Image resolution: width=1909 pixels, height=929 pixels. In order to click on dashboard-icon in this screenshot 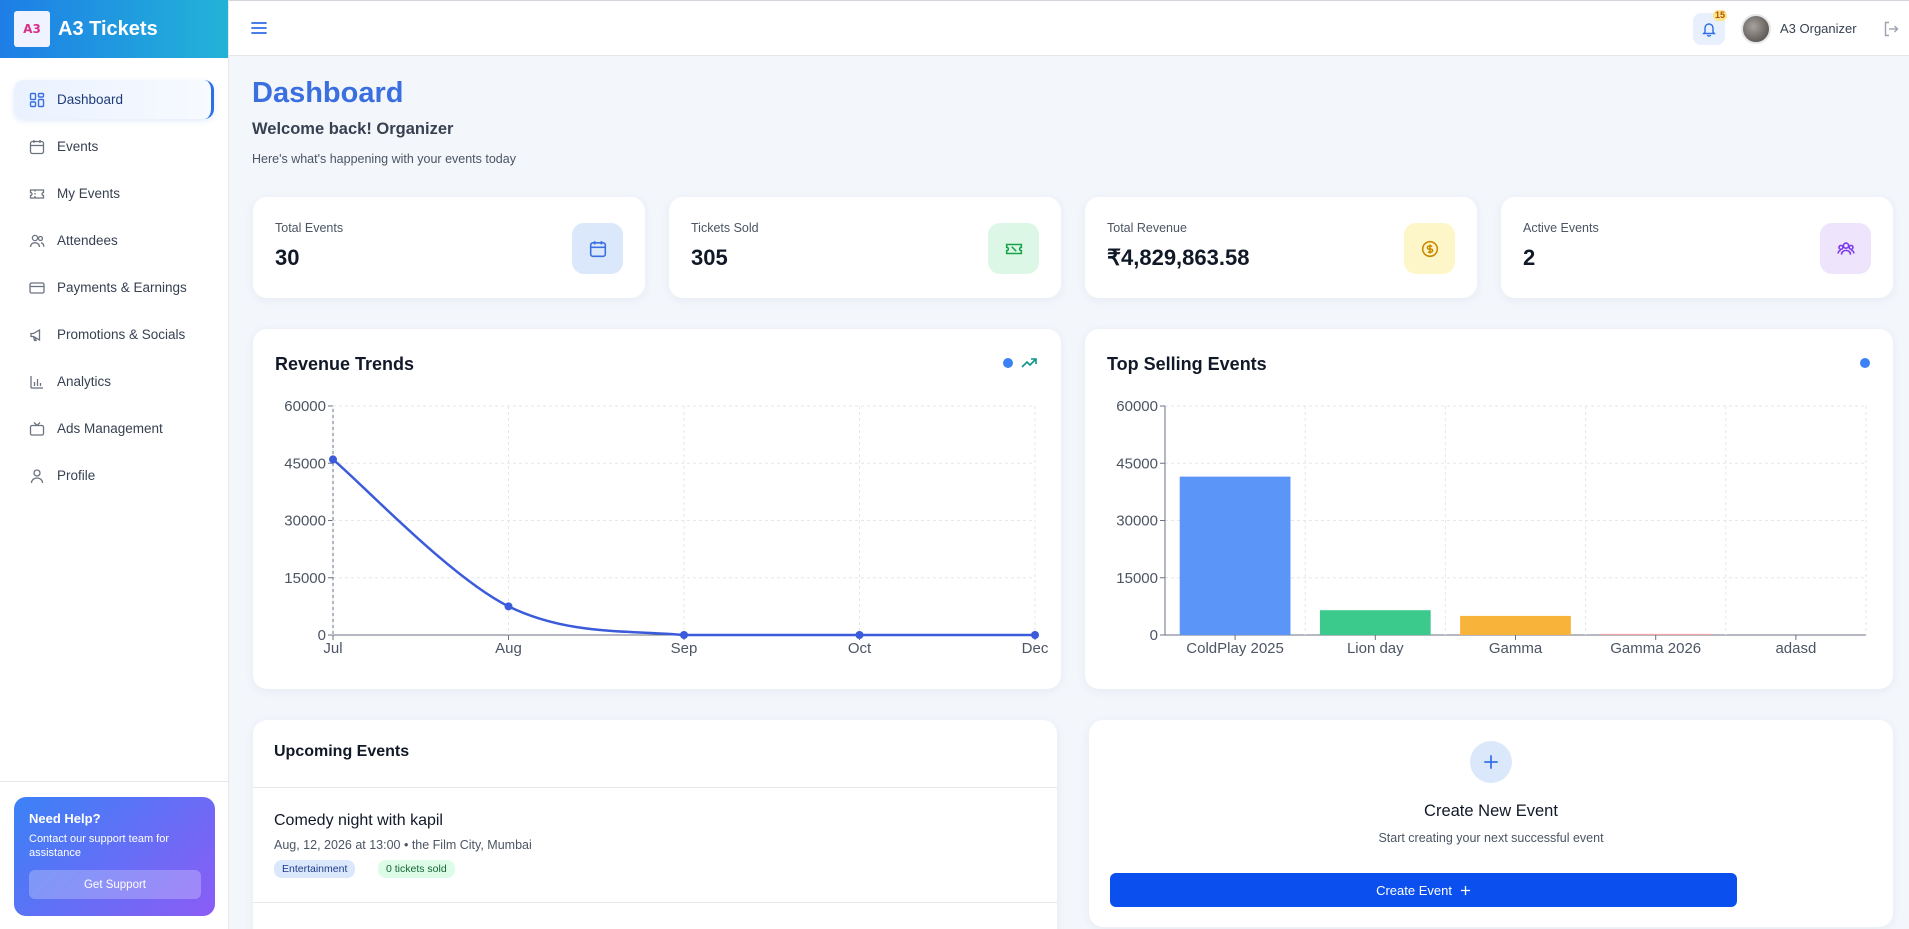, I will do `click(37, 100)`.